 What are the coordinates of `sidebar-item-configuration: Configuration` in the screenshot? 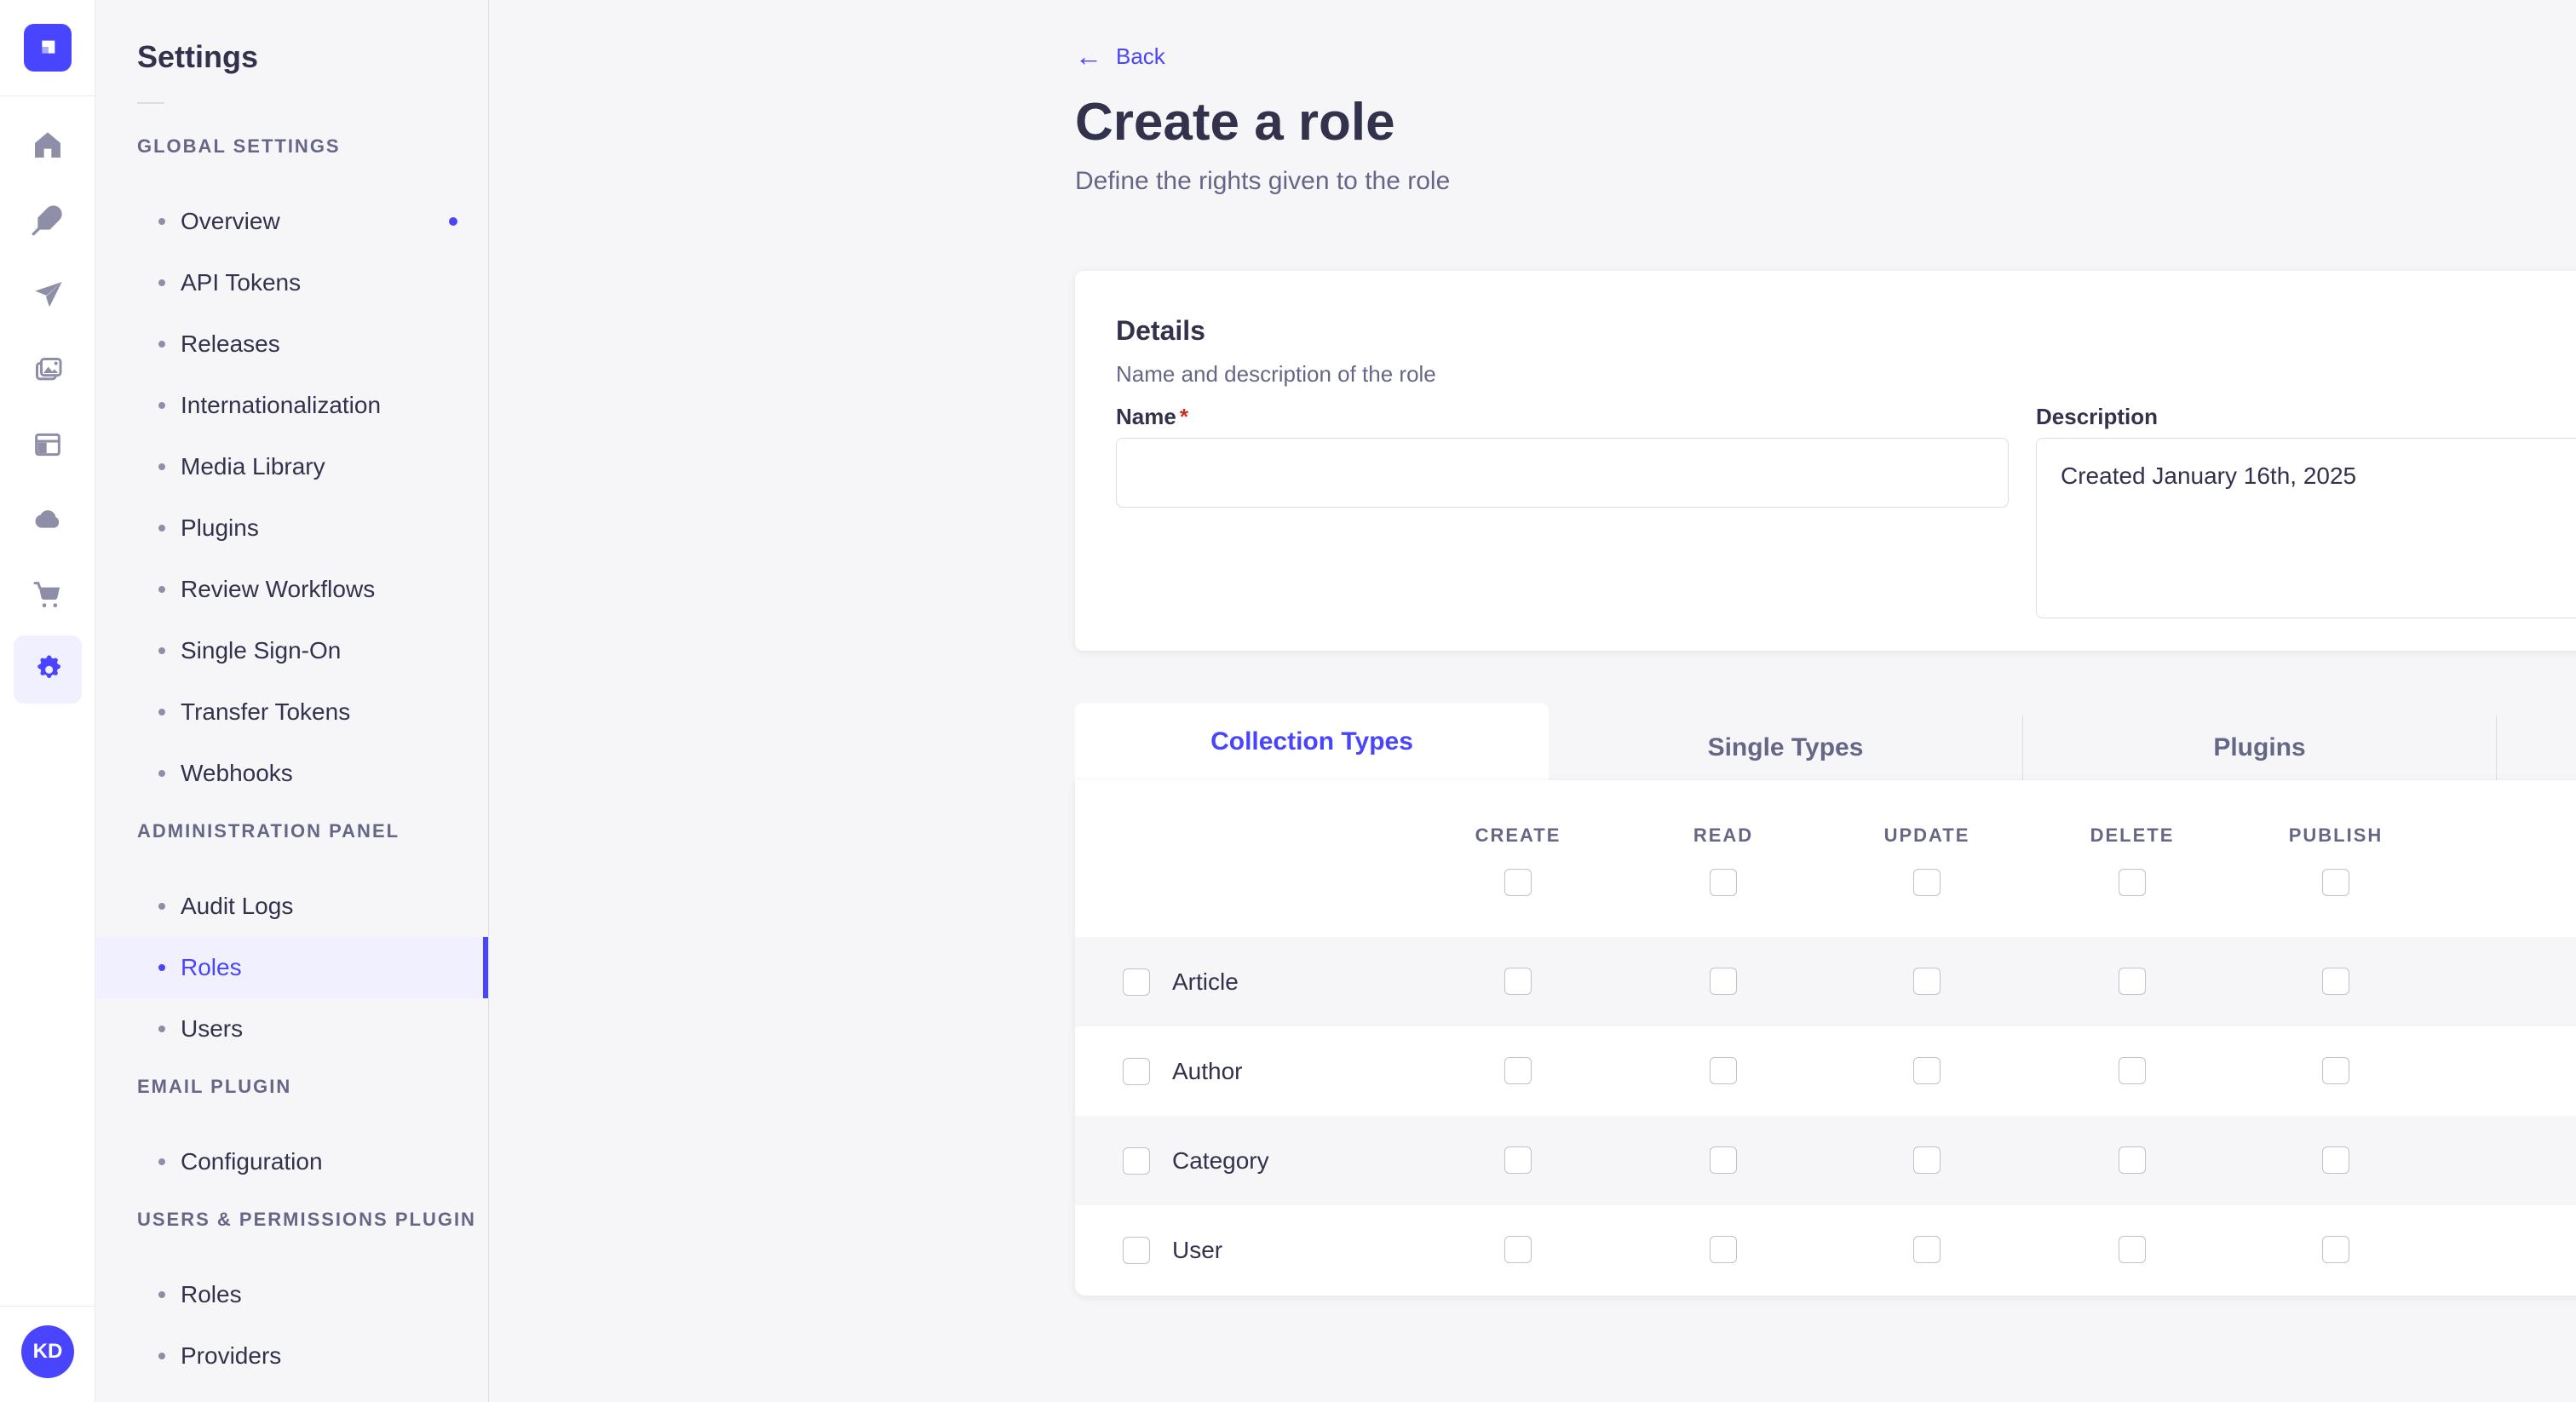 It's located at (292, 1161).